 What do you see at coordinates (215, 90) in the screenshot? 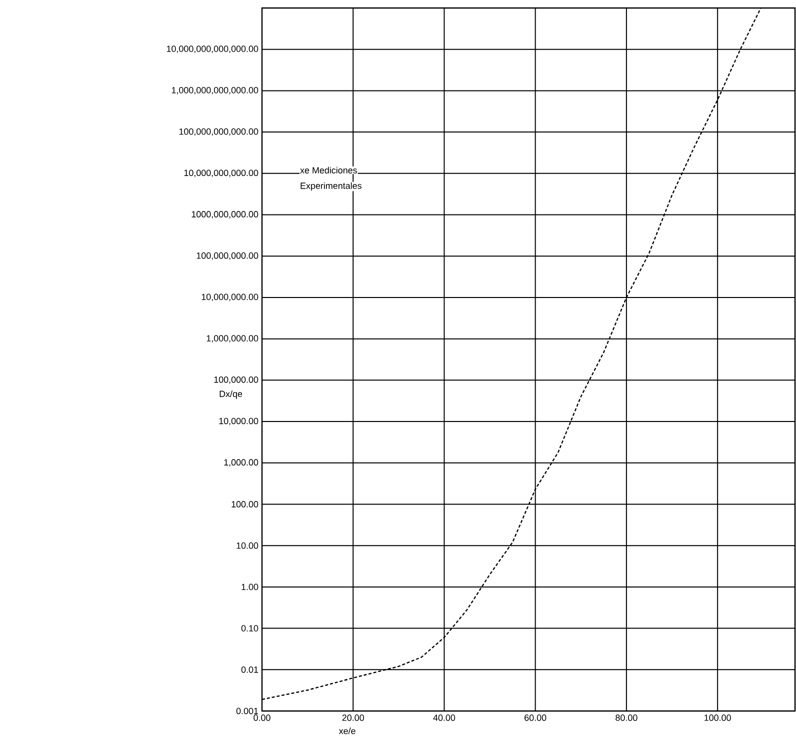
I see `y-tick-label: 1,000,000,000,000.00` at bounding box center [215, 90].